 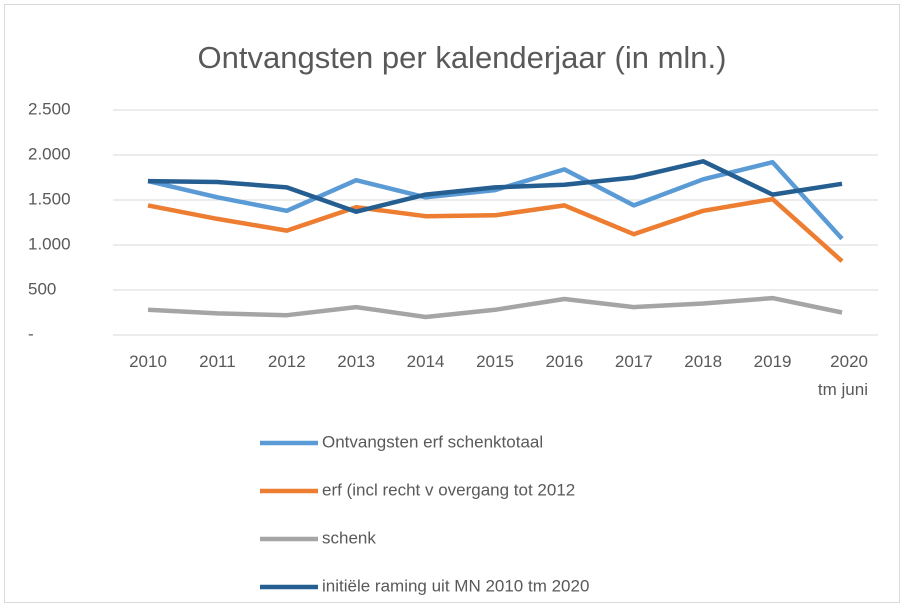 I want to click on x-tick-label: 2018, so click(x=703, y=361).